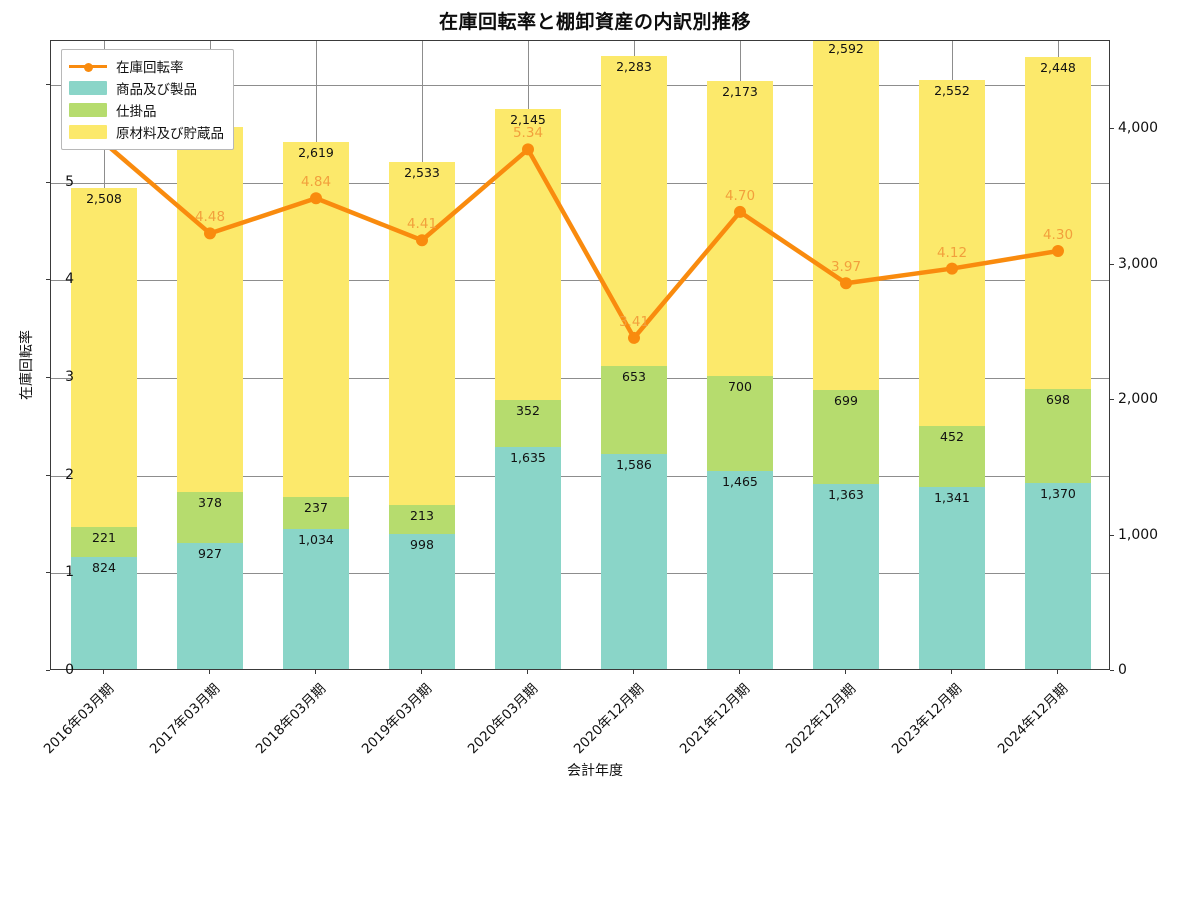  I want to click on legend-item: 在庫回転率, so click(146, 66).